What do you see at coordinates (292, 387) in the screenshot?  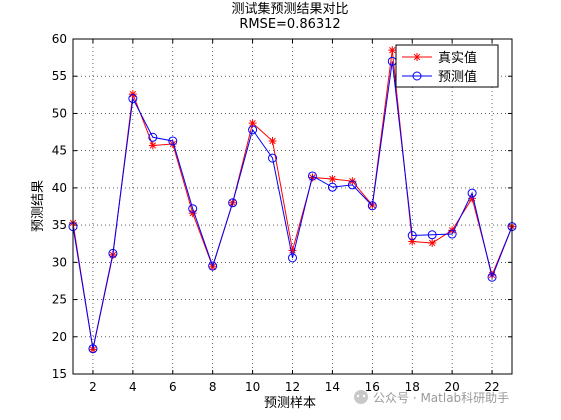 I see `x-tick-label: 12` at bounding box center [292, 387].